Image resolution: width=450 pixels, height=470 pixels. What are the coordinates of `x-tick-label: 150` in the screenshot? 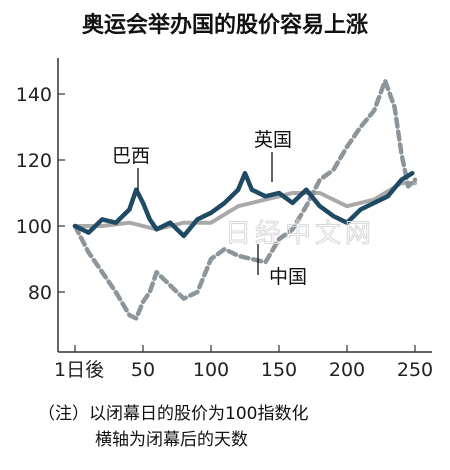 It's located at (279, 370).